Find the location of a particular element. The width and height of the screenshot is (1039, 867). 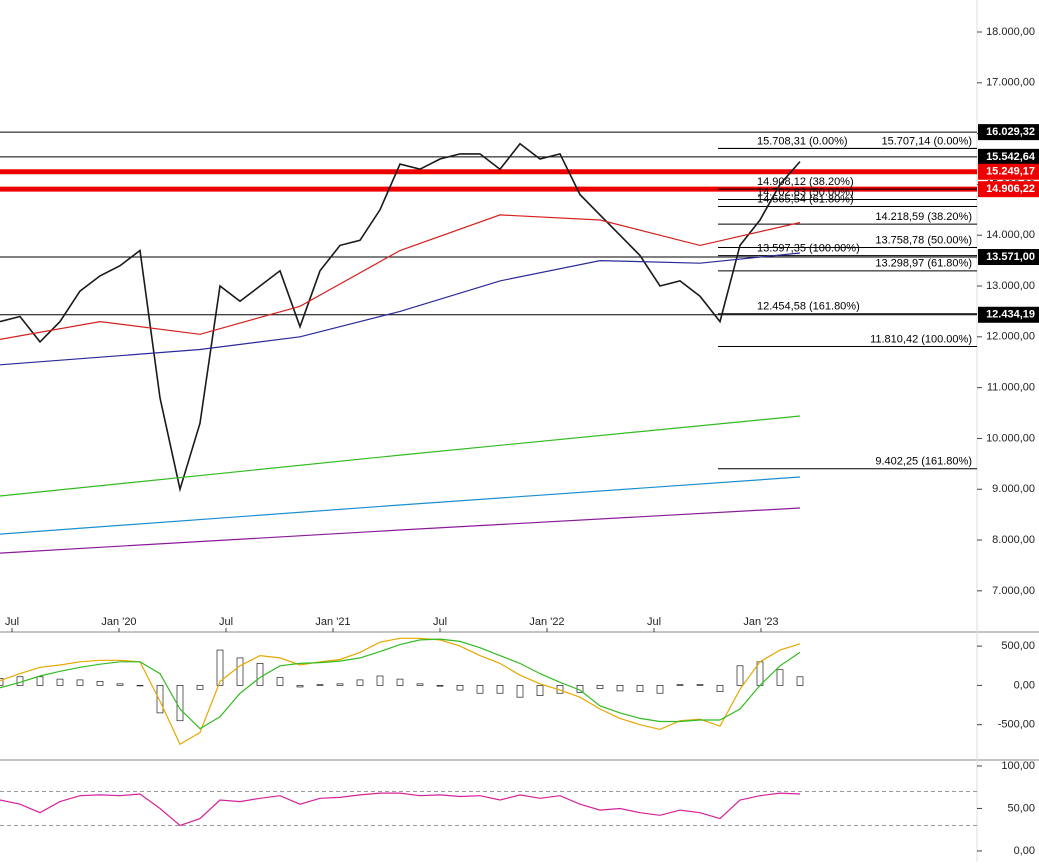

fib-label: 15.708,31 (0.00%) is located at coordinates (802, 141).